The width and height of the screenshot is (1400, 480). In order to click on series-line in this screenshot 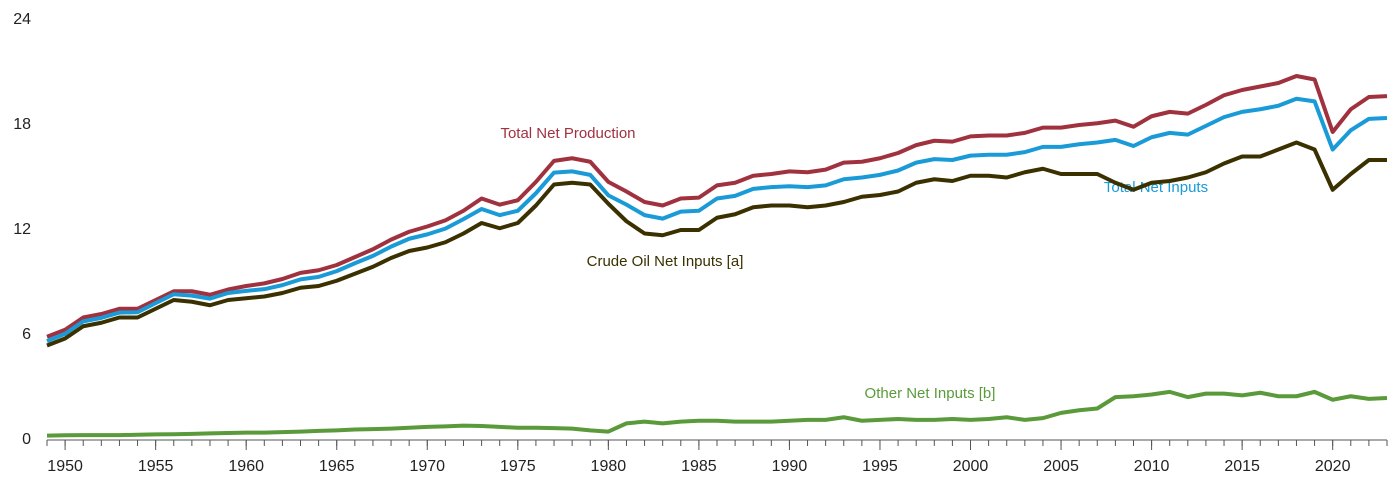, I will do `click(717, 413)`.